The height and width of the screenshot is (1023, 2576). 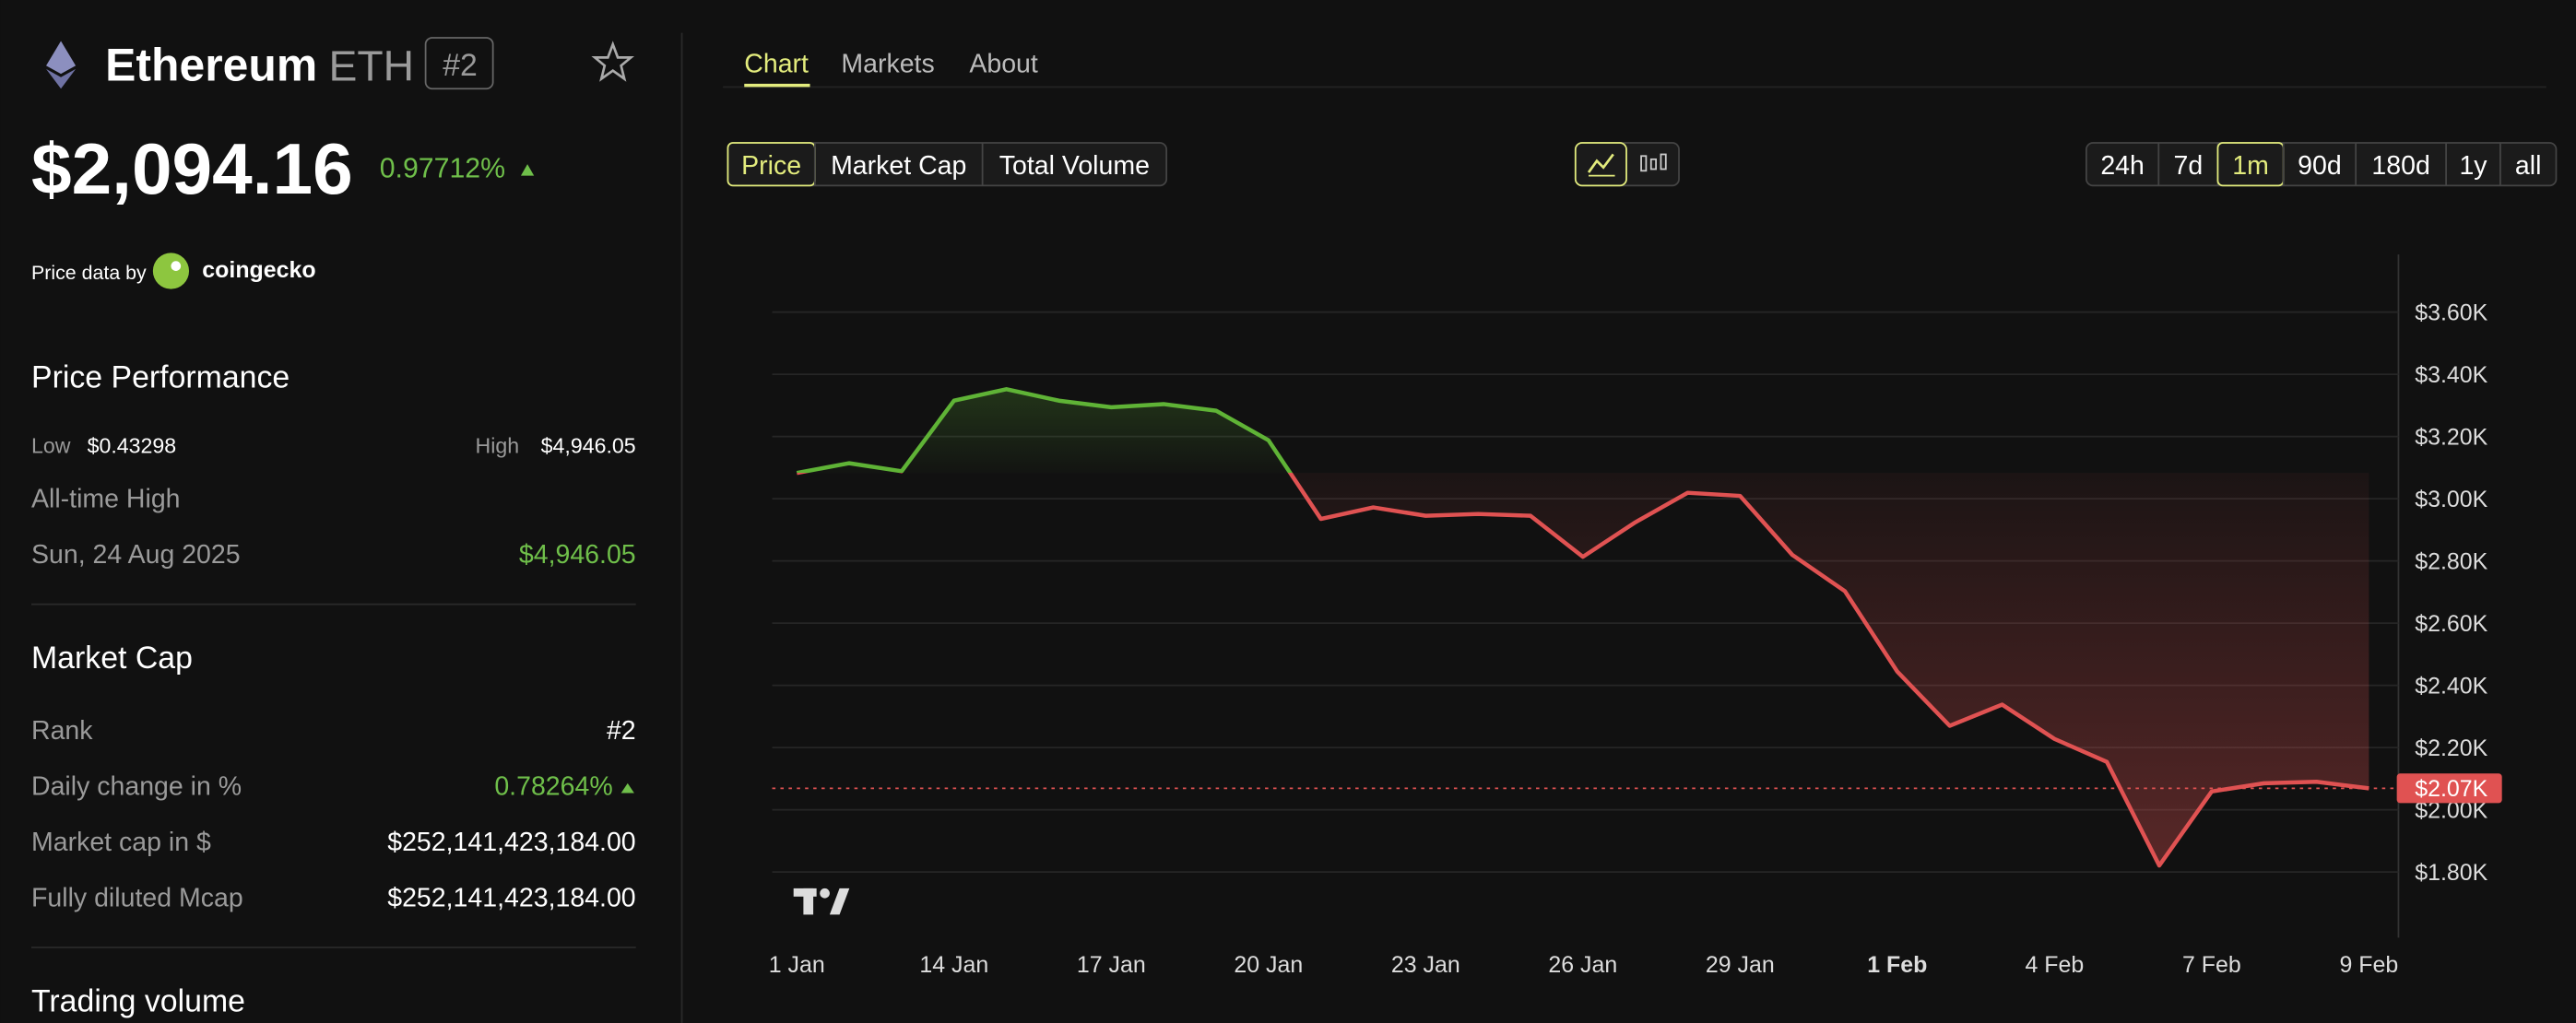 What do you see at coordinates (577, 555) in the screenshot?
I see `ath-value: $4,946.05` at bounding box center [577, 555].